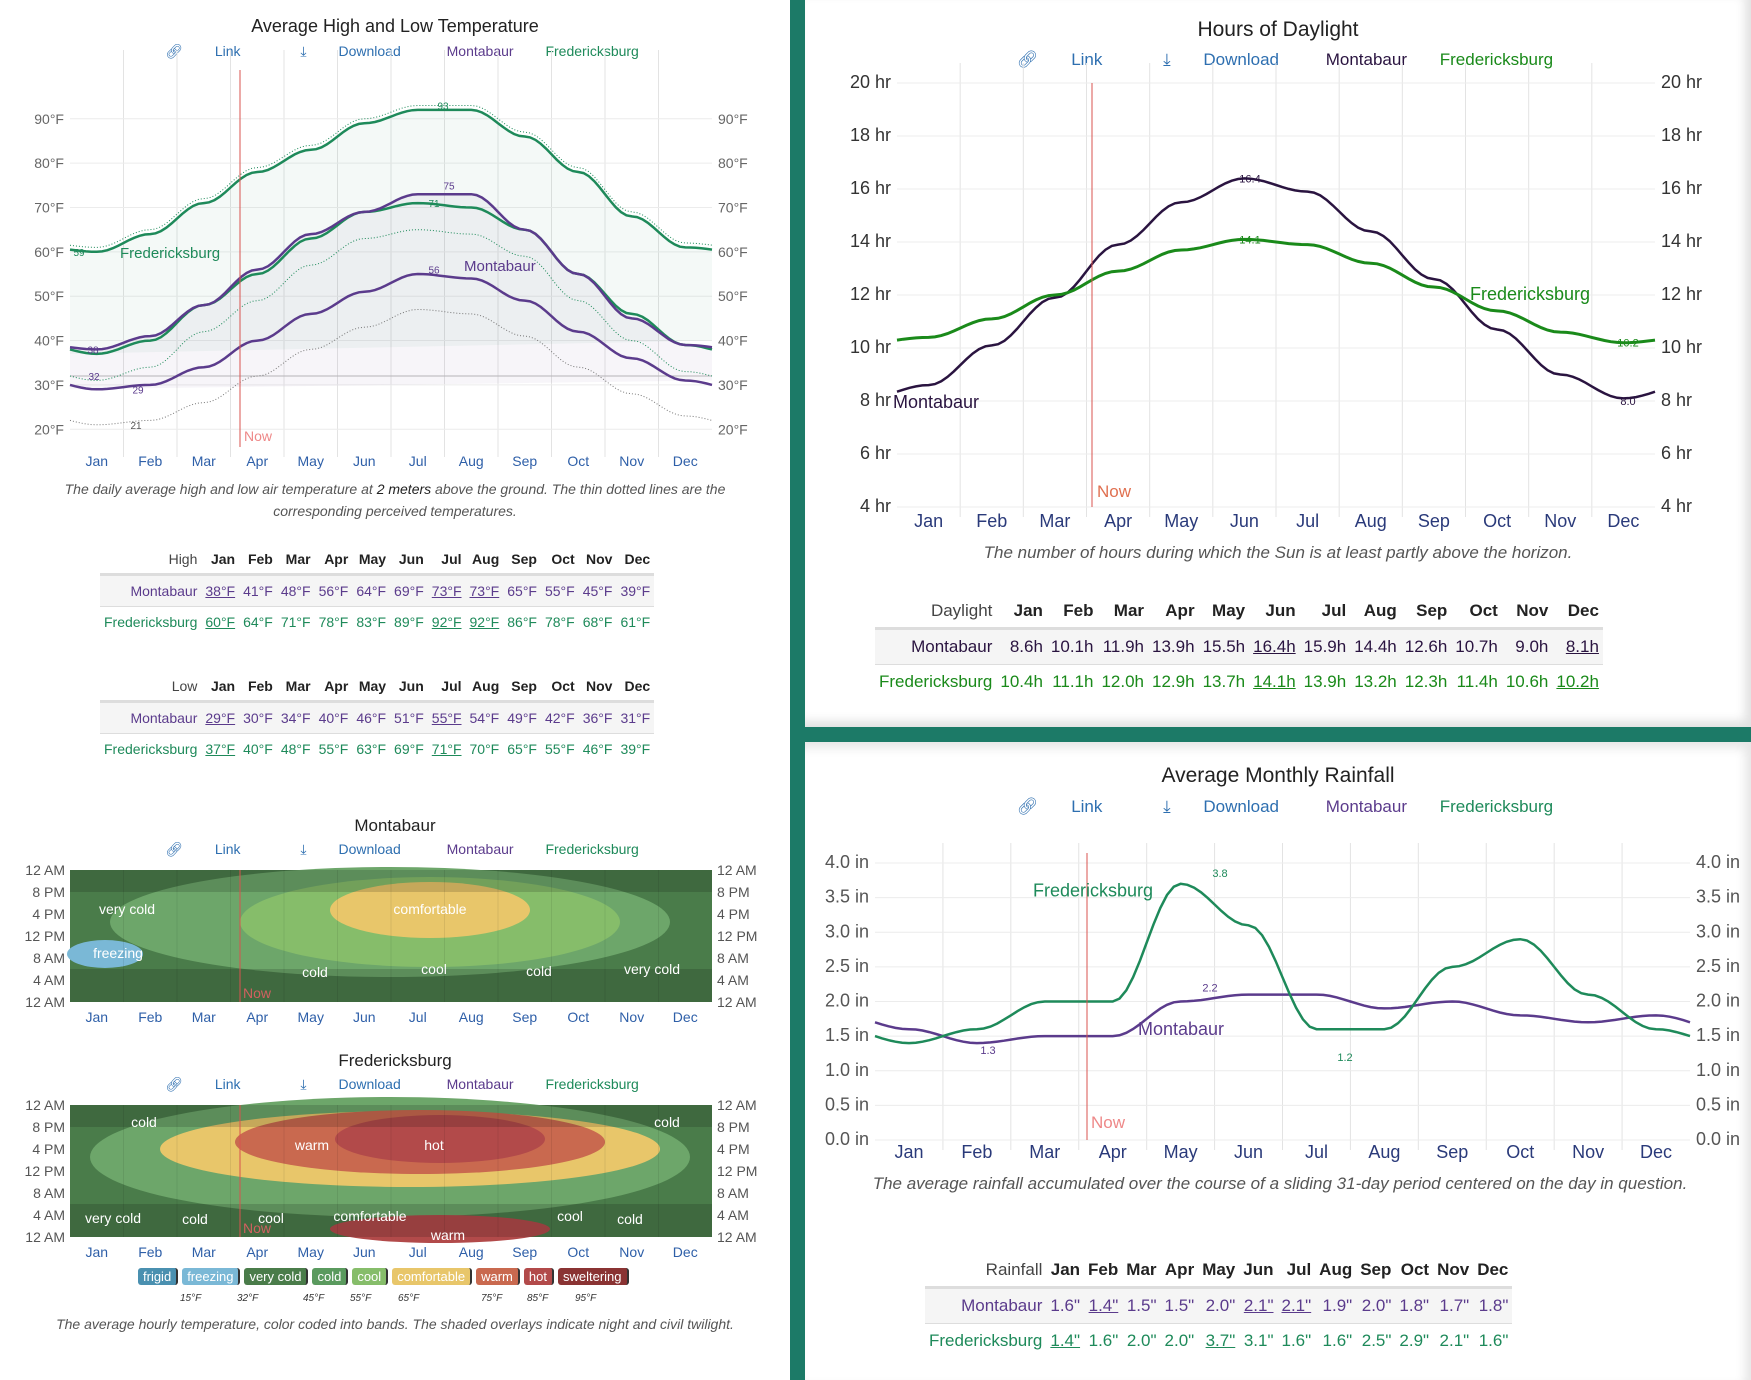  Describe the element at coordinates (418, 1017) in the screenshot. I see `montabaur-heatmap-xtick-jul: Jul` at that location.